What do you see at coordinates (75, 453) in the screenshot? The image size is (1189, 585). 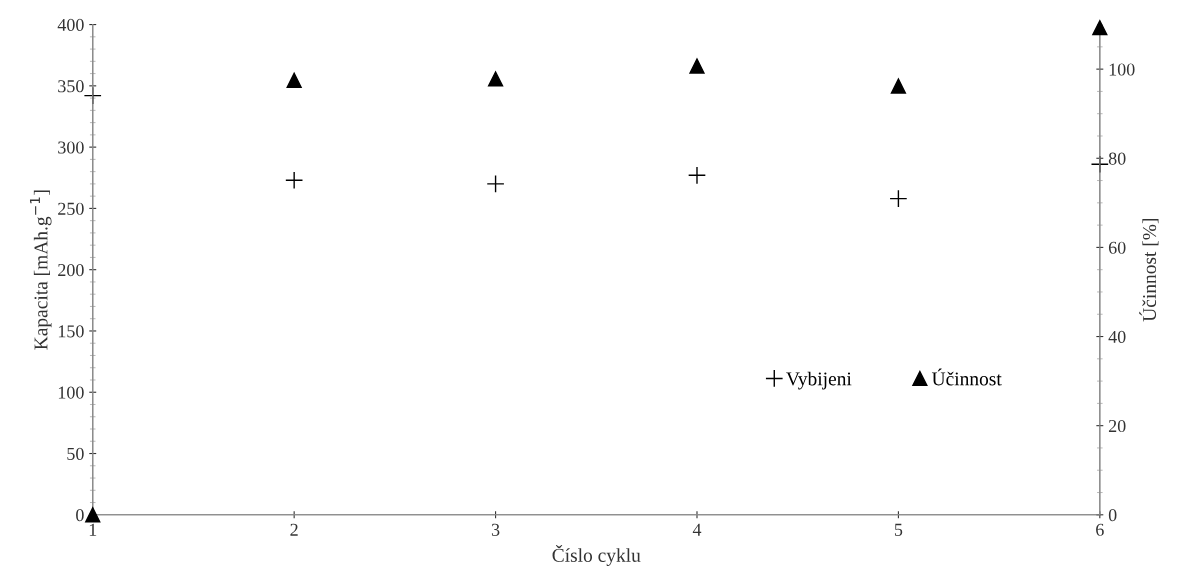 I see `y-tick-label: 50` at bounding box center [75, 453].